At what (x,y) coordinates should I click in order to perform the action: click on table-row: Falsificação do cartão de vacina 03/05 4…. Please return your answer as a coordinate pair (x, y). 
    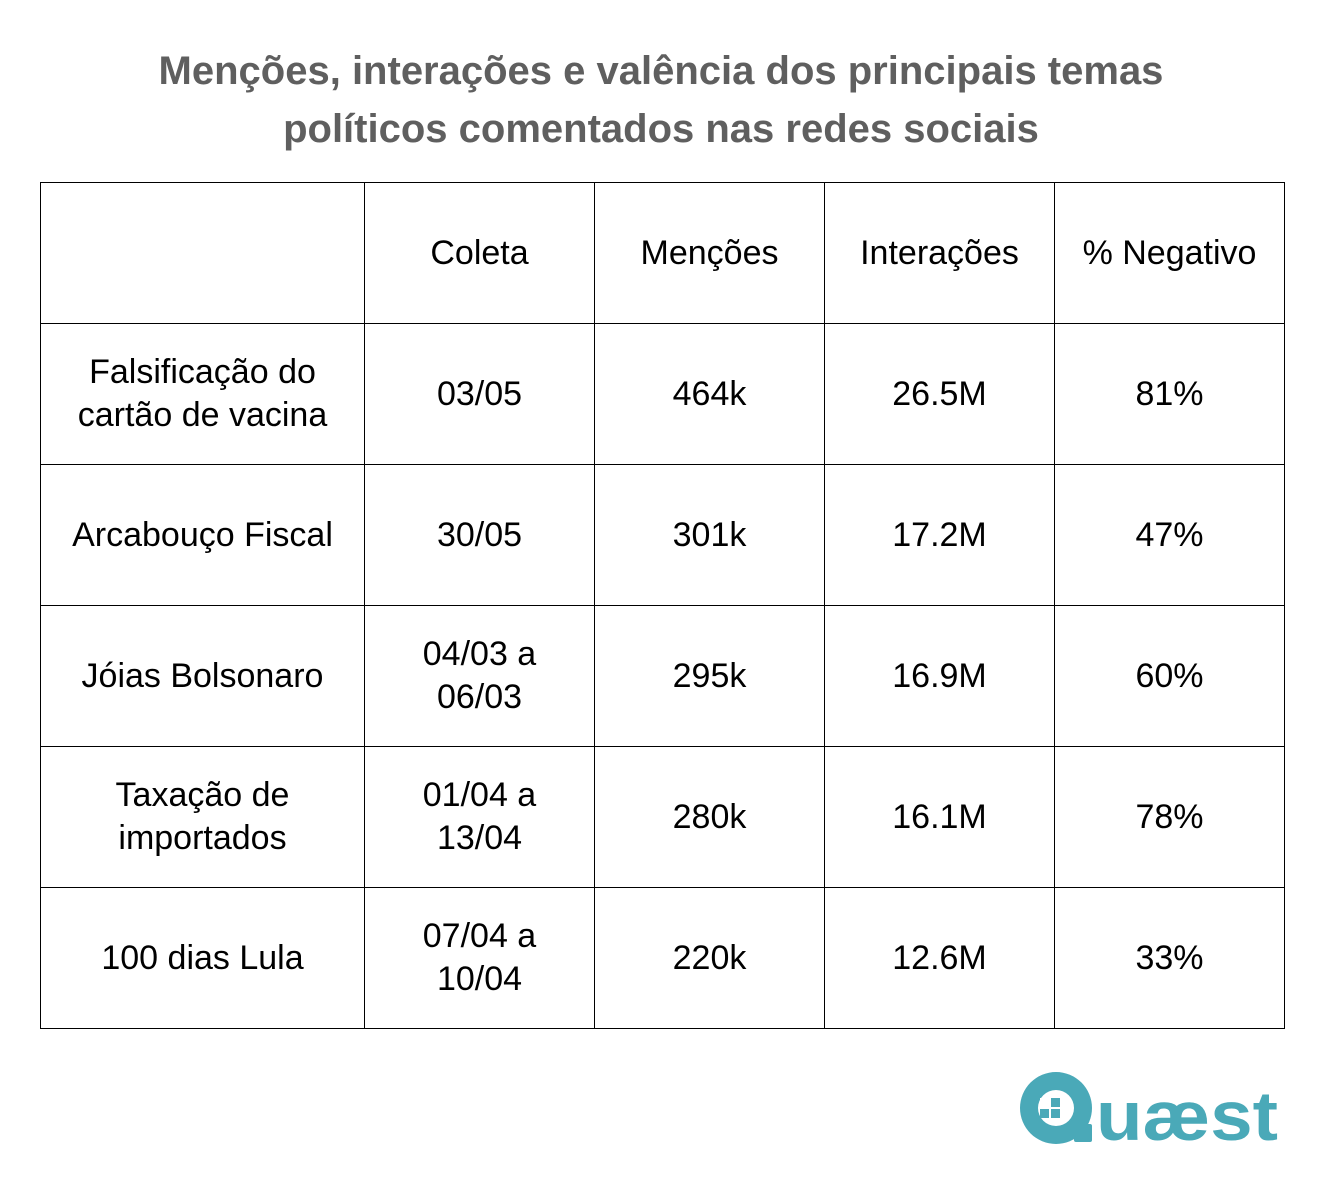
    Looking at the image, I should click on (662, 394).